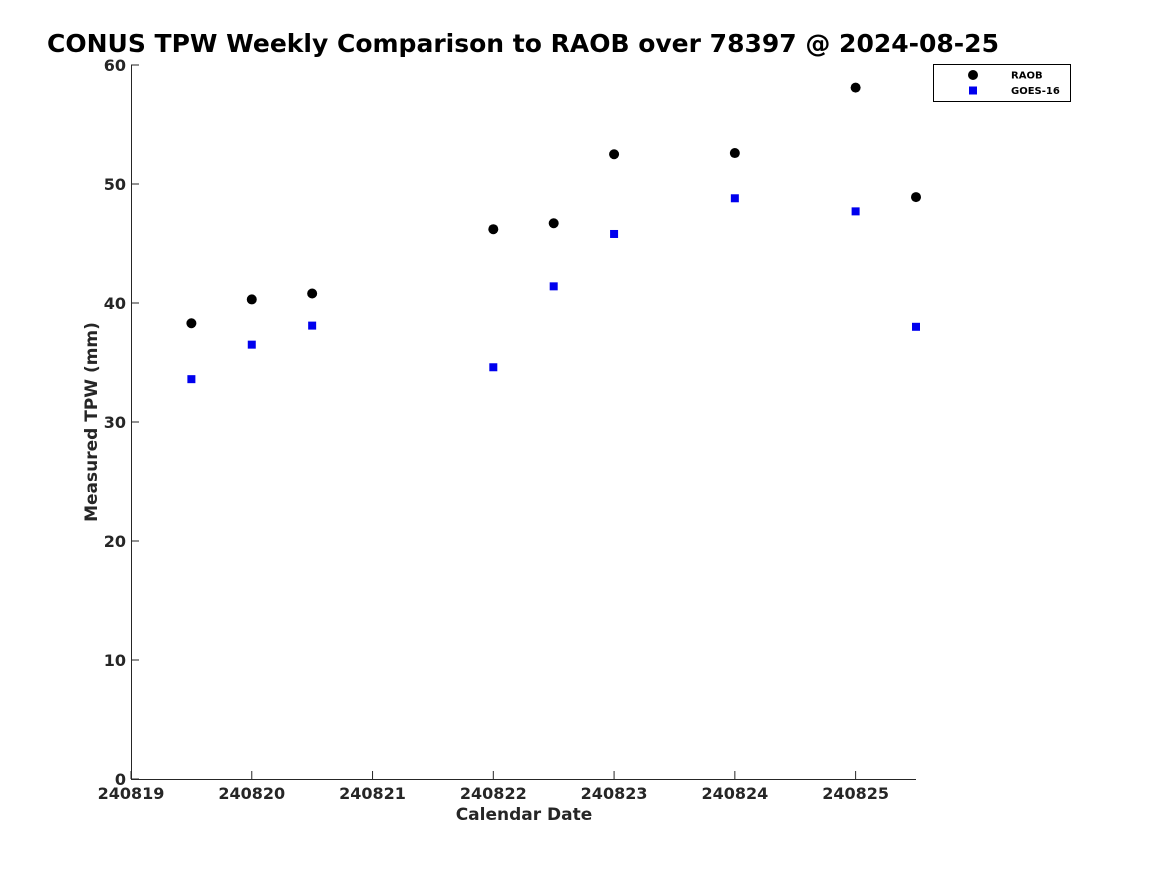  I want to click on y-tick-label: 40, so click(115, 303).